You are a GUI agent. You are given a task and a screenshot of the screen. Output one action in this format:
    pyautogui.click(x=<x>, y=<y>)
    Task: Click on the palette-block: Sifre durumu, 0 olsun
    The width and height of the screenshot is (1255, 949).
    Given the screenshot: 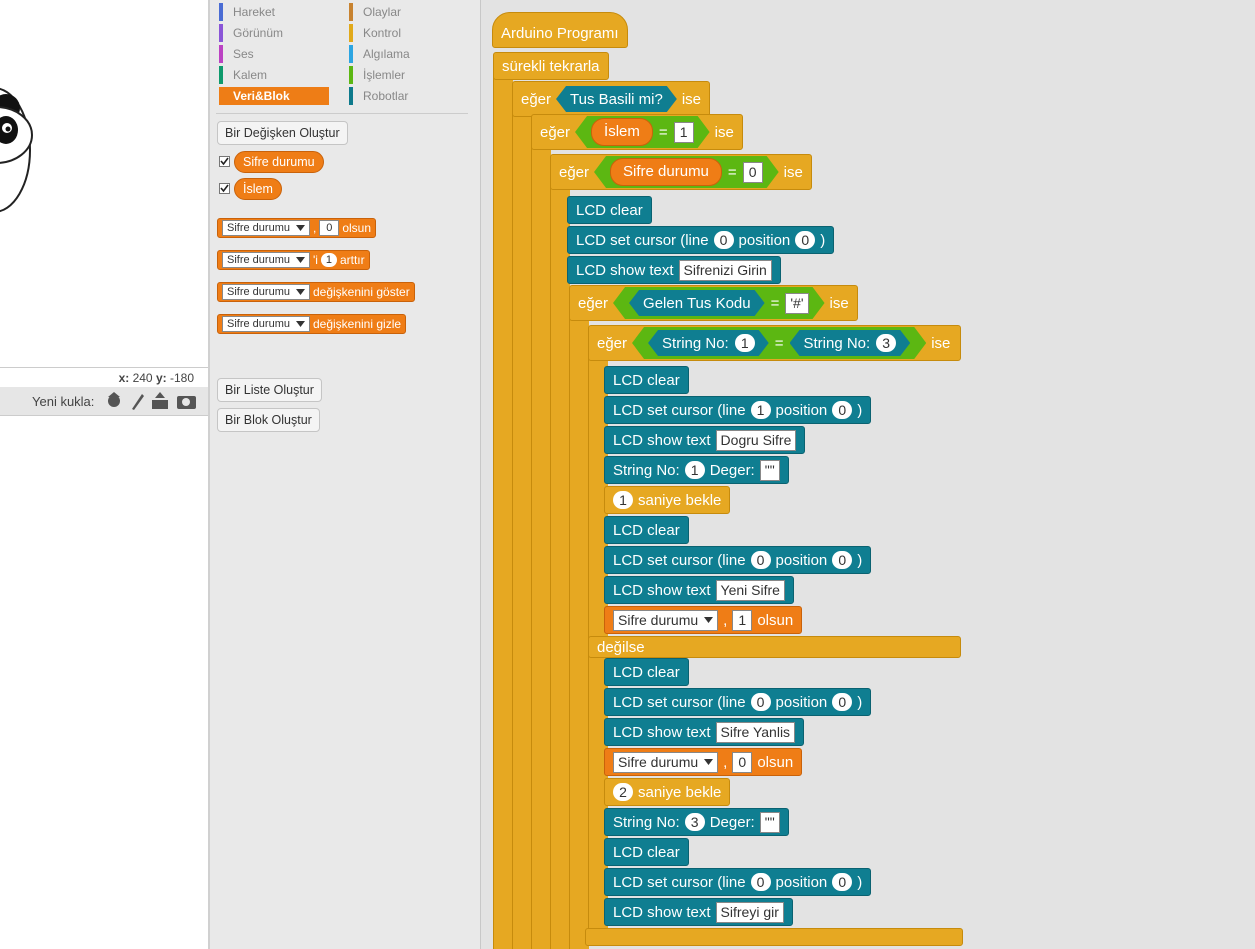 What is the action you would take?
    pyautogui.click(x=297, y=228)
    